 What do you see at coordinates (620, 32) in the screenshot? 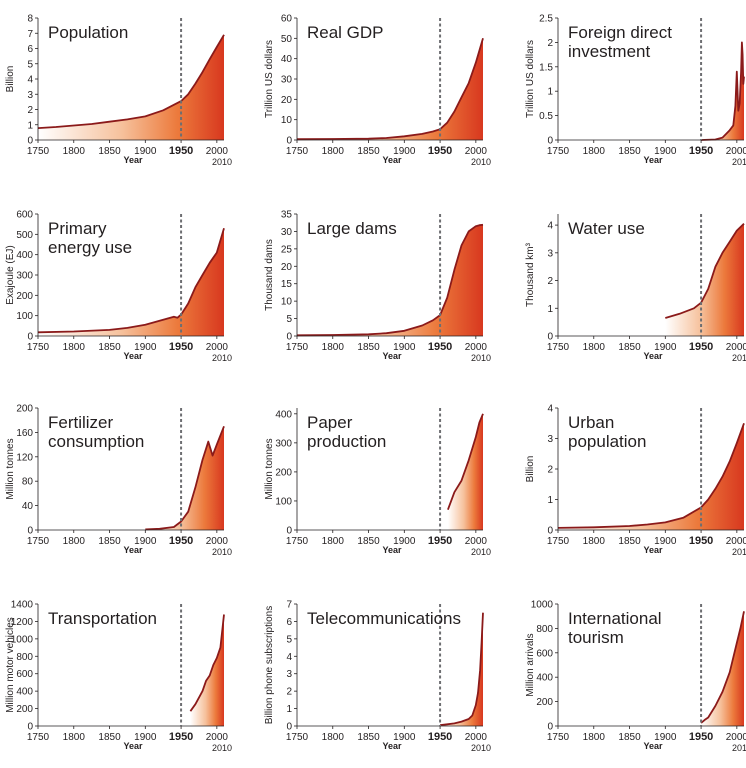
I see `chart-title: Foreign direct` at bounding box center [620, 32].